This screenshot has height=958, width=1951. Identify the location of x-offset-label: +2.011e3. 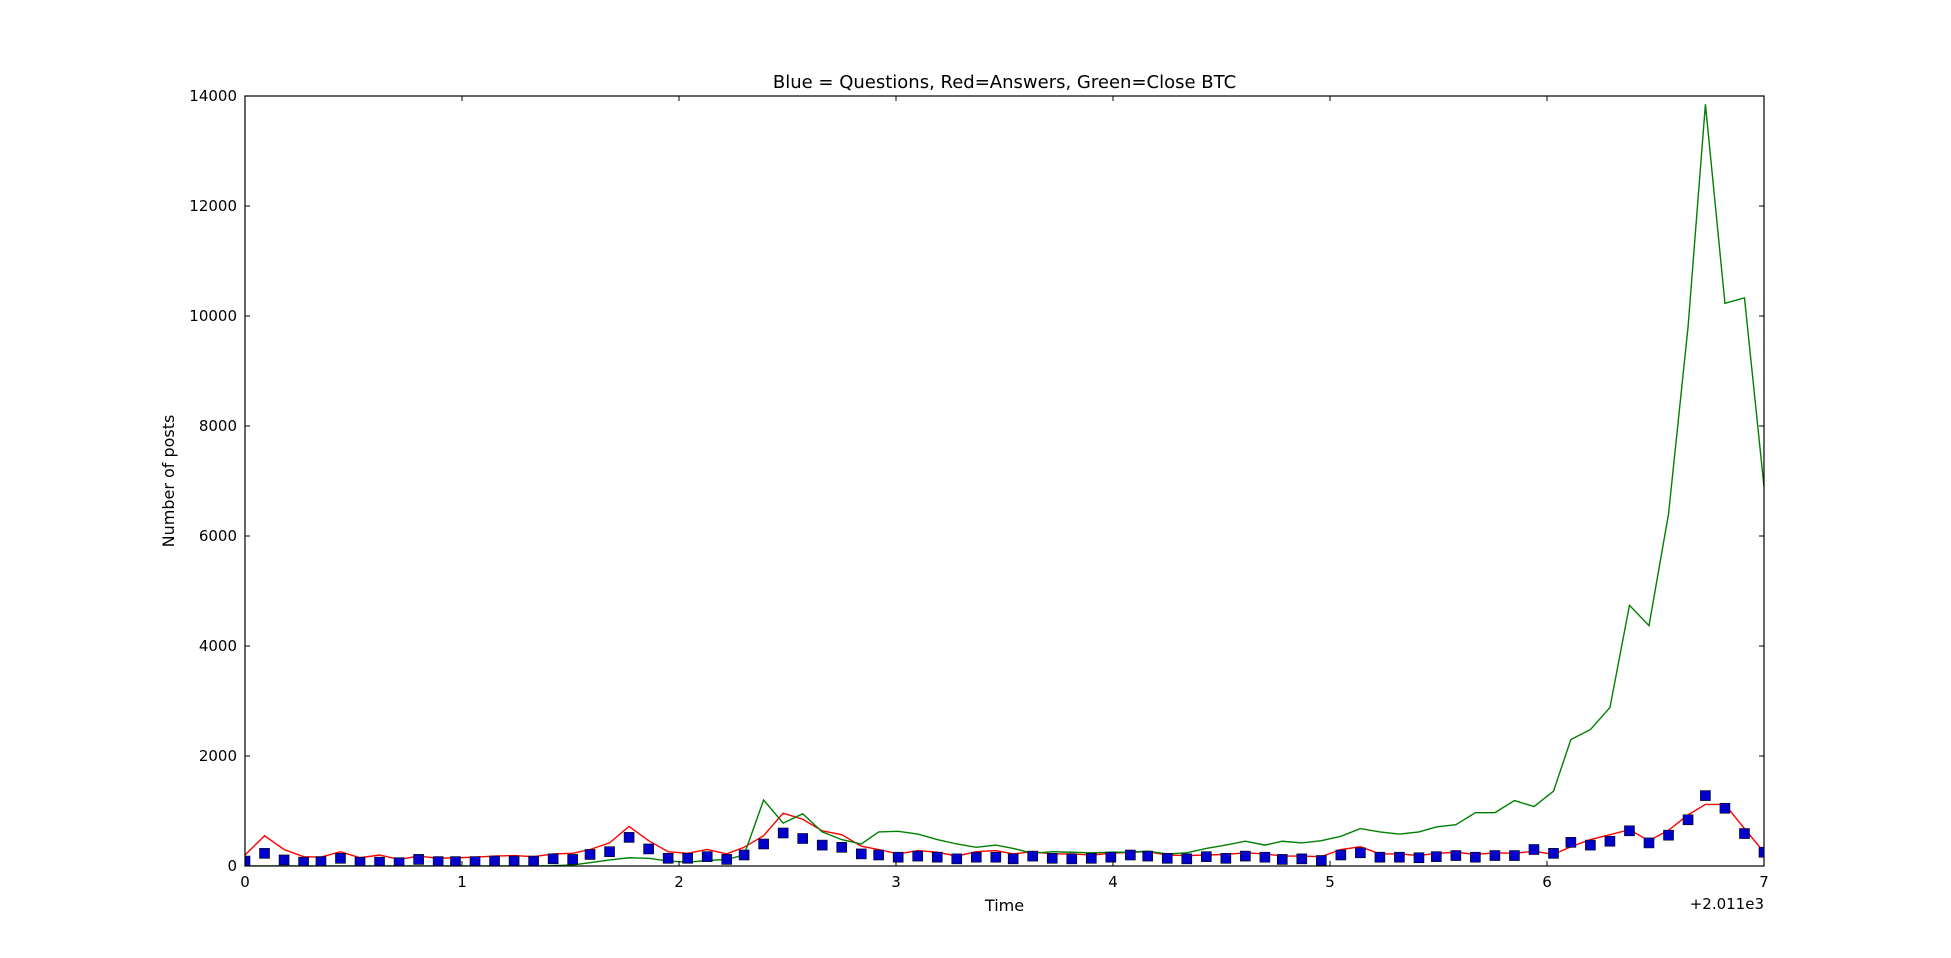
(1727, 904).